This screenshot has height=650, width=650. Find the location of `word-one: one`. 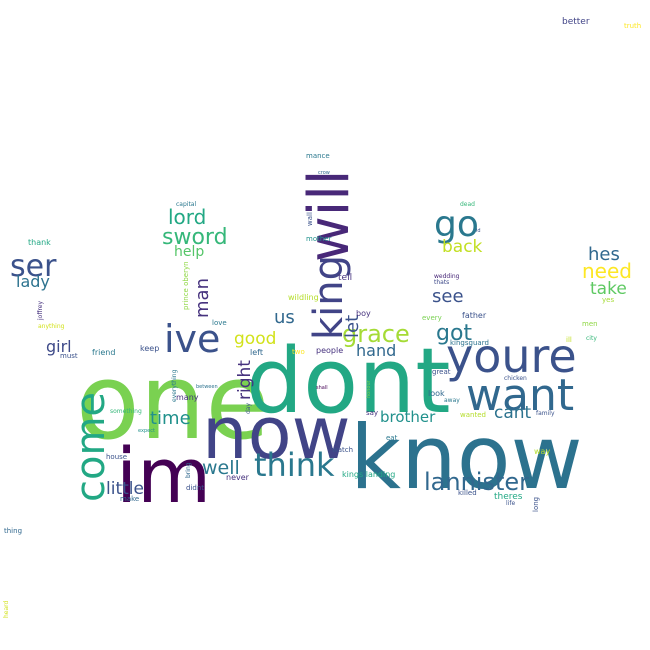

word-one: one is located at coordinates (173, 402).